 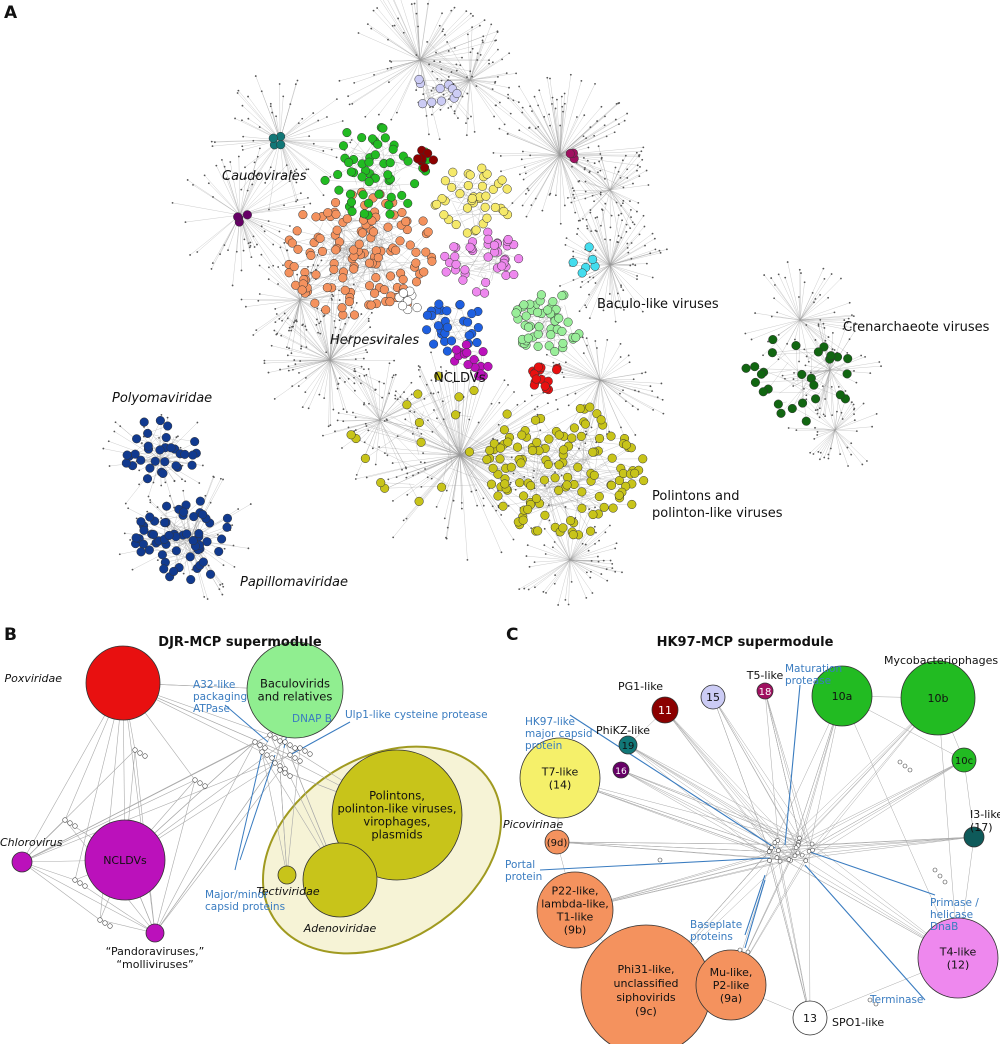 I want to click on label-line: (12), so click(x=958, y=965).